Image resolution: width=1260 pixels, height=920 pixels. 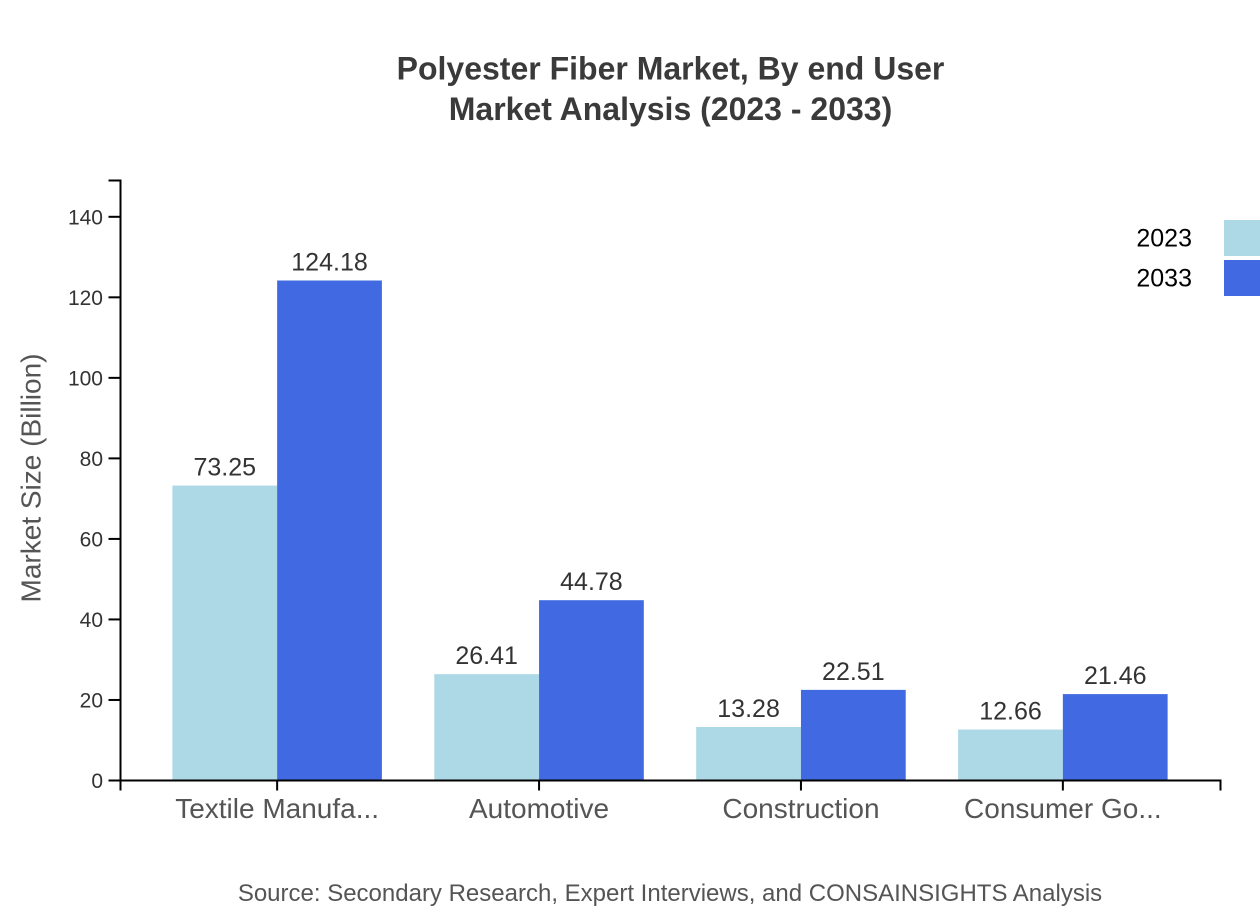 What do you see at coordinates (91, 620) in the screenshot?
I see `svg-text: 40` at bounding box center [91, 620].